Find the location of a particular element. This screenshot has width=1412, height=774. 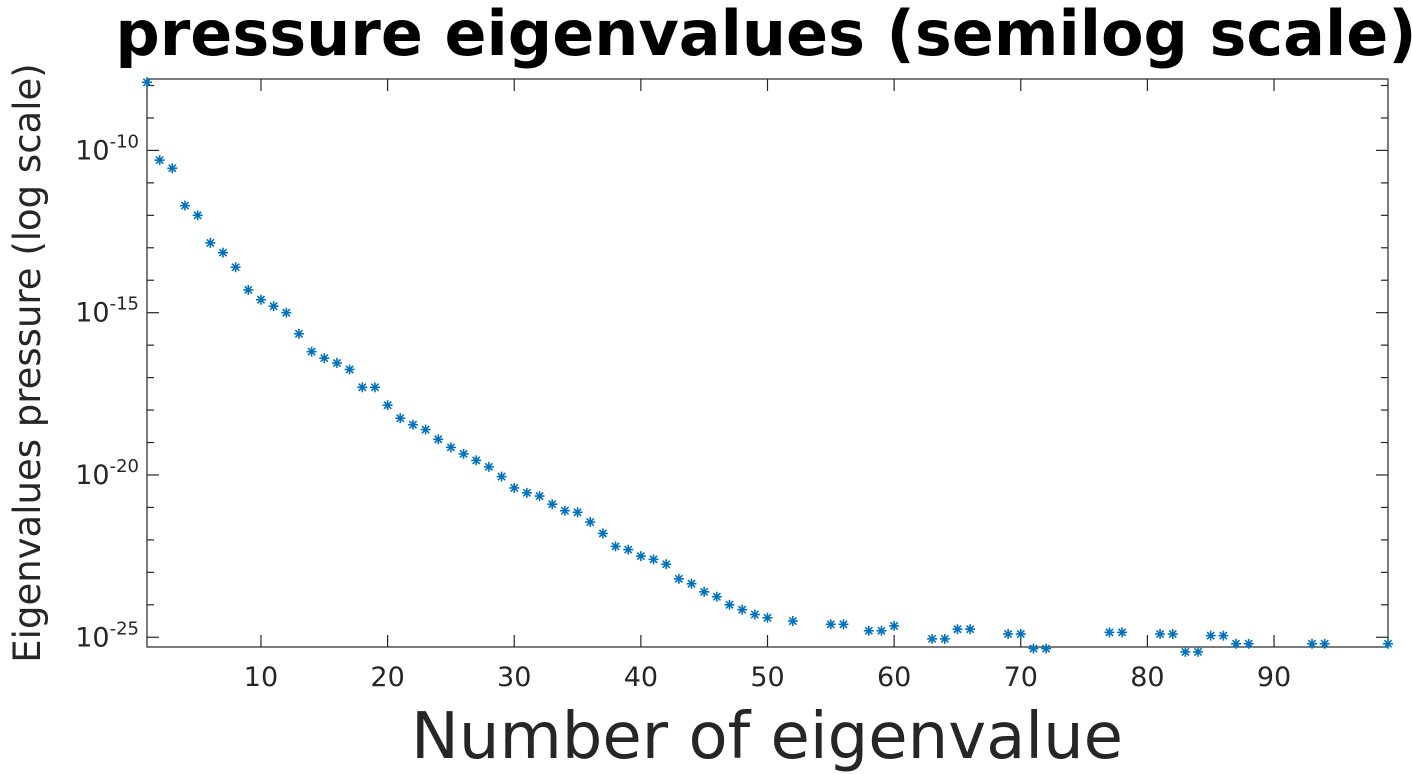

chart-title: pressure eigenvalues (semilog scale) is located at coordinates (763, 35).